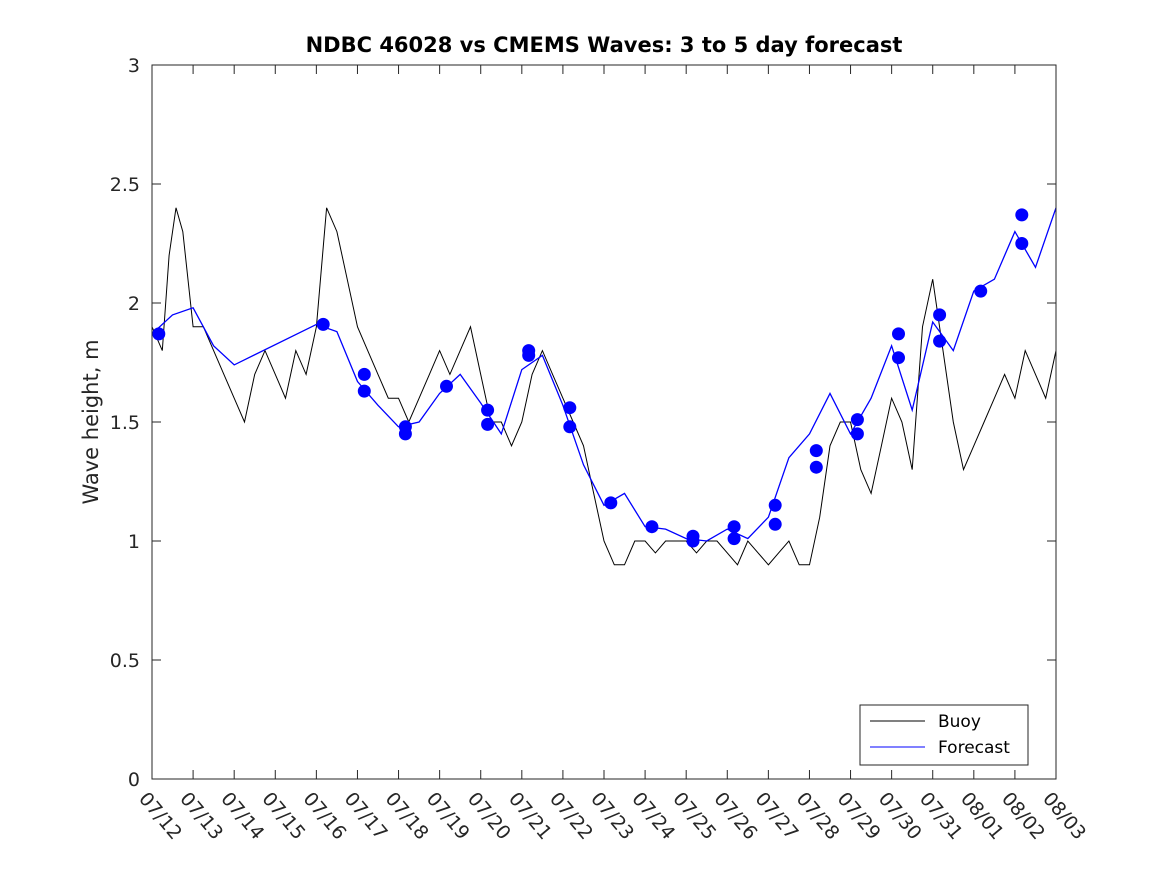 Image resolution: width=1167 pixels, height=875 pixels. Describe the element at coordinates (134, 66) in the screenshot. I see `y-tick-label: 3` at that location.